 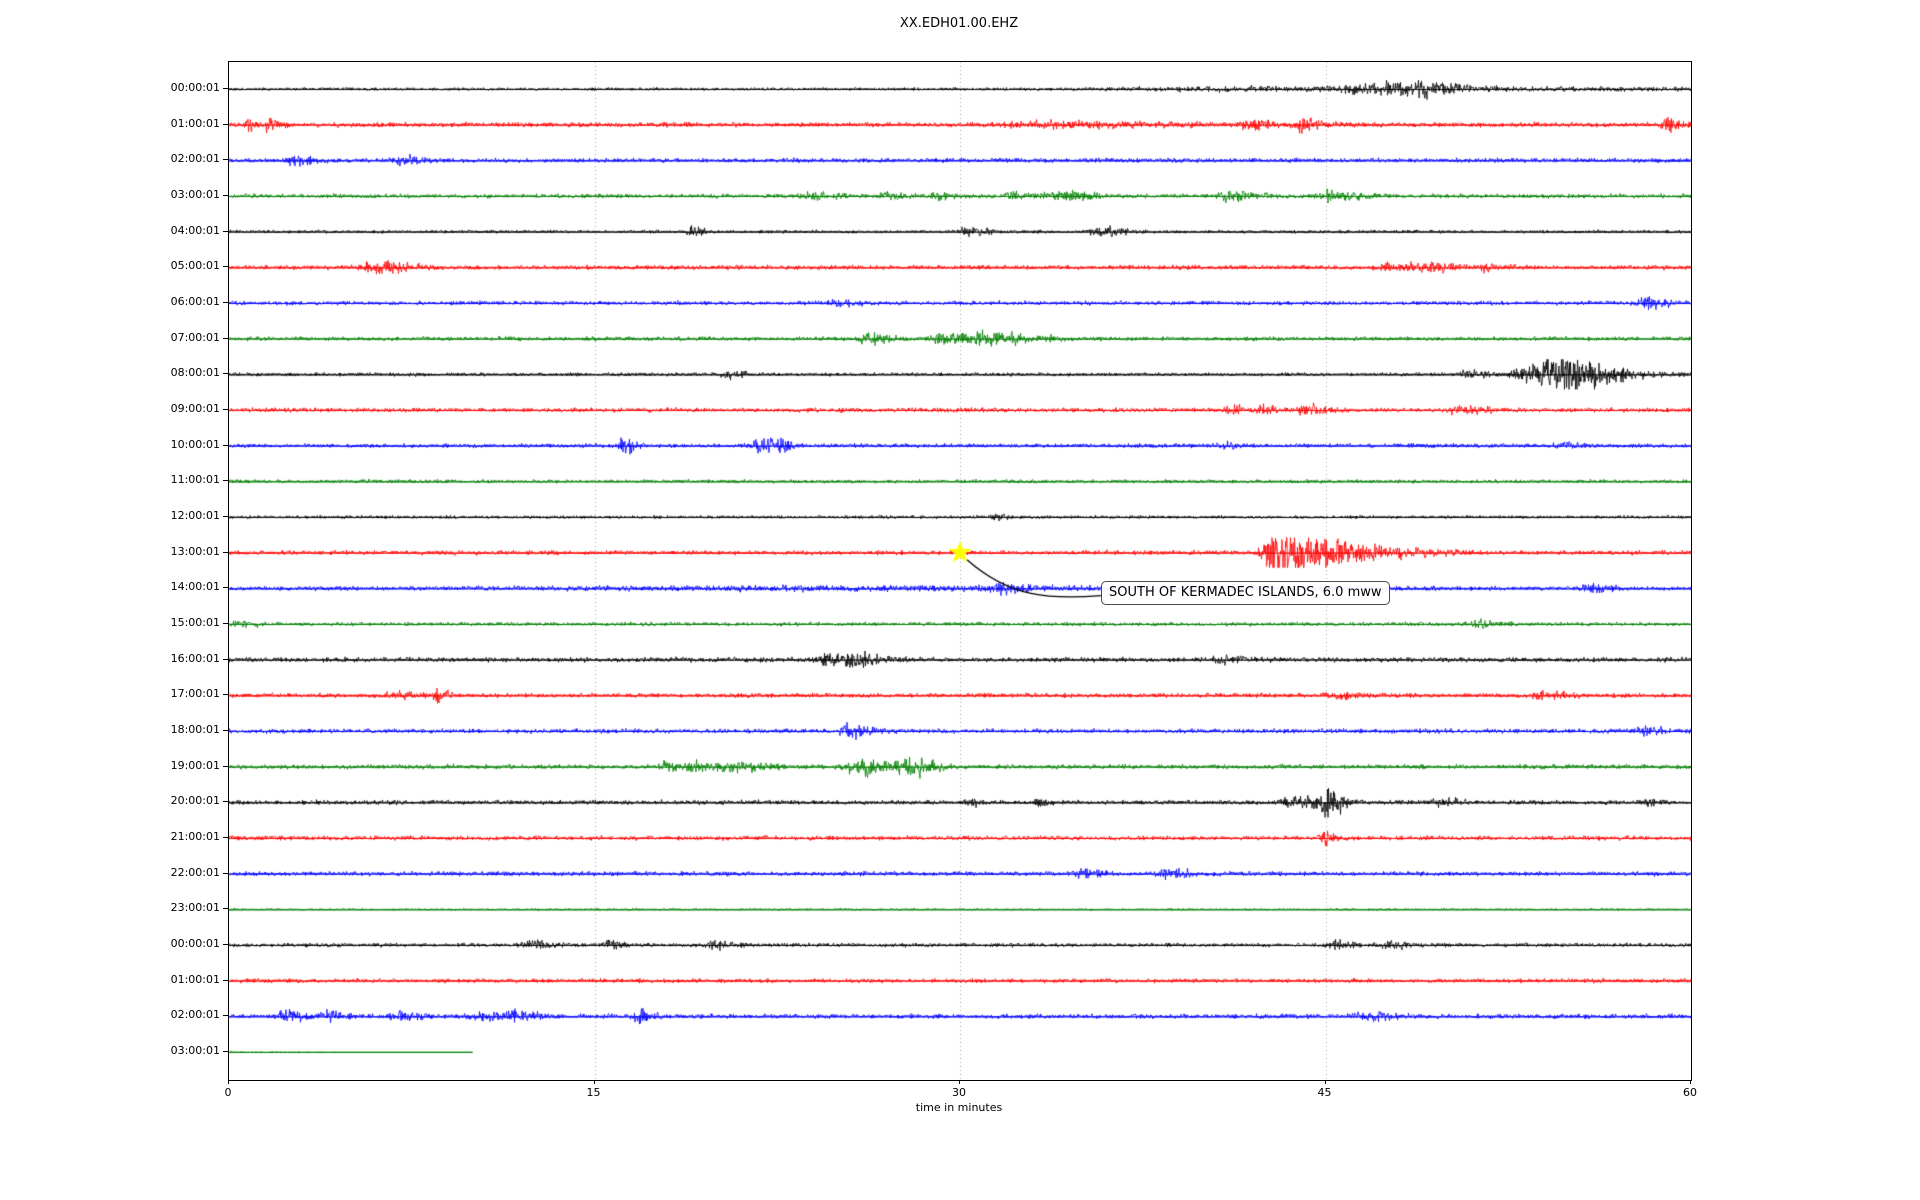 What do you see at coordinates (195, 729) in the screenshot?
I see `trace-time-label: 18:00:01` at bounding box center [195, 729].